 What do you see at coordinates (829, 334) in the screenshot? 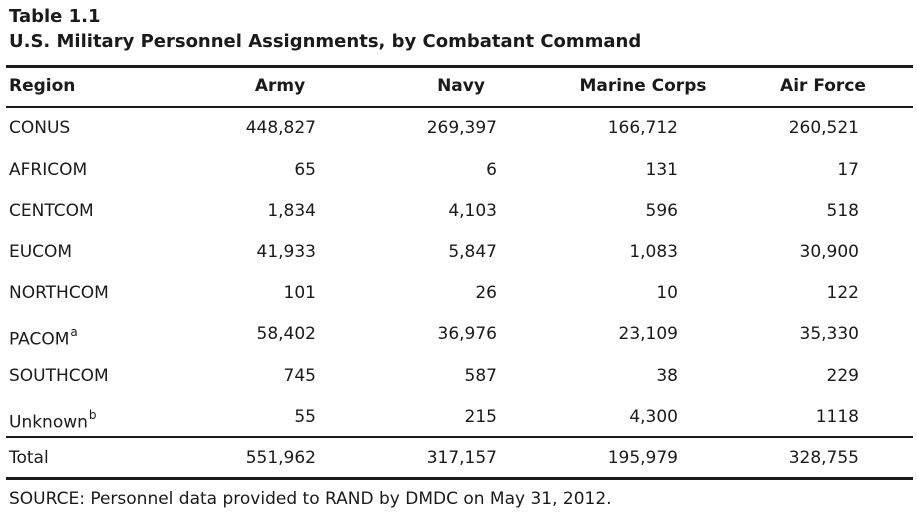
I see `air-force-cell: 35,330` at bounding box center [829, 334].